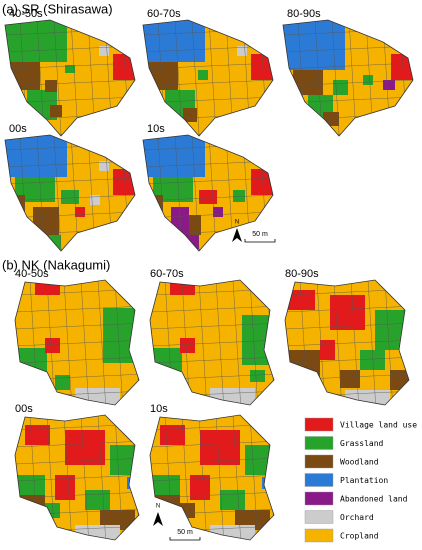  What do you see at coordinates (362, 443) in the screenshot?
I see `legend-label: Grassland` at bounding box center [362, 443].